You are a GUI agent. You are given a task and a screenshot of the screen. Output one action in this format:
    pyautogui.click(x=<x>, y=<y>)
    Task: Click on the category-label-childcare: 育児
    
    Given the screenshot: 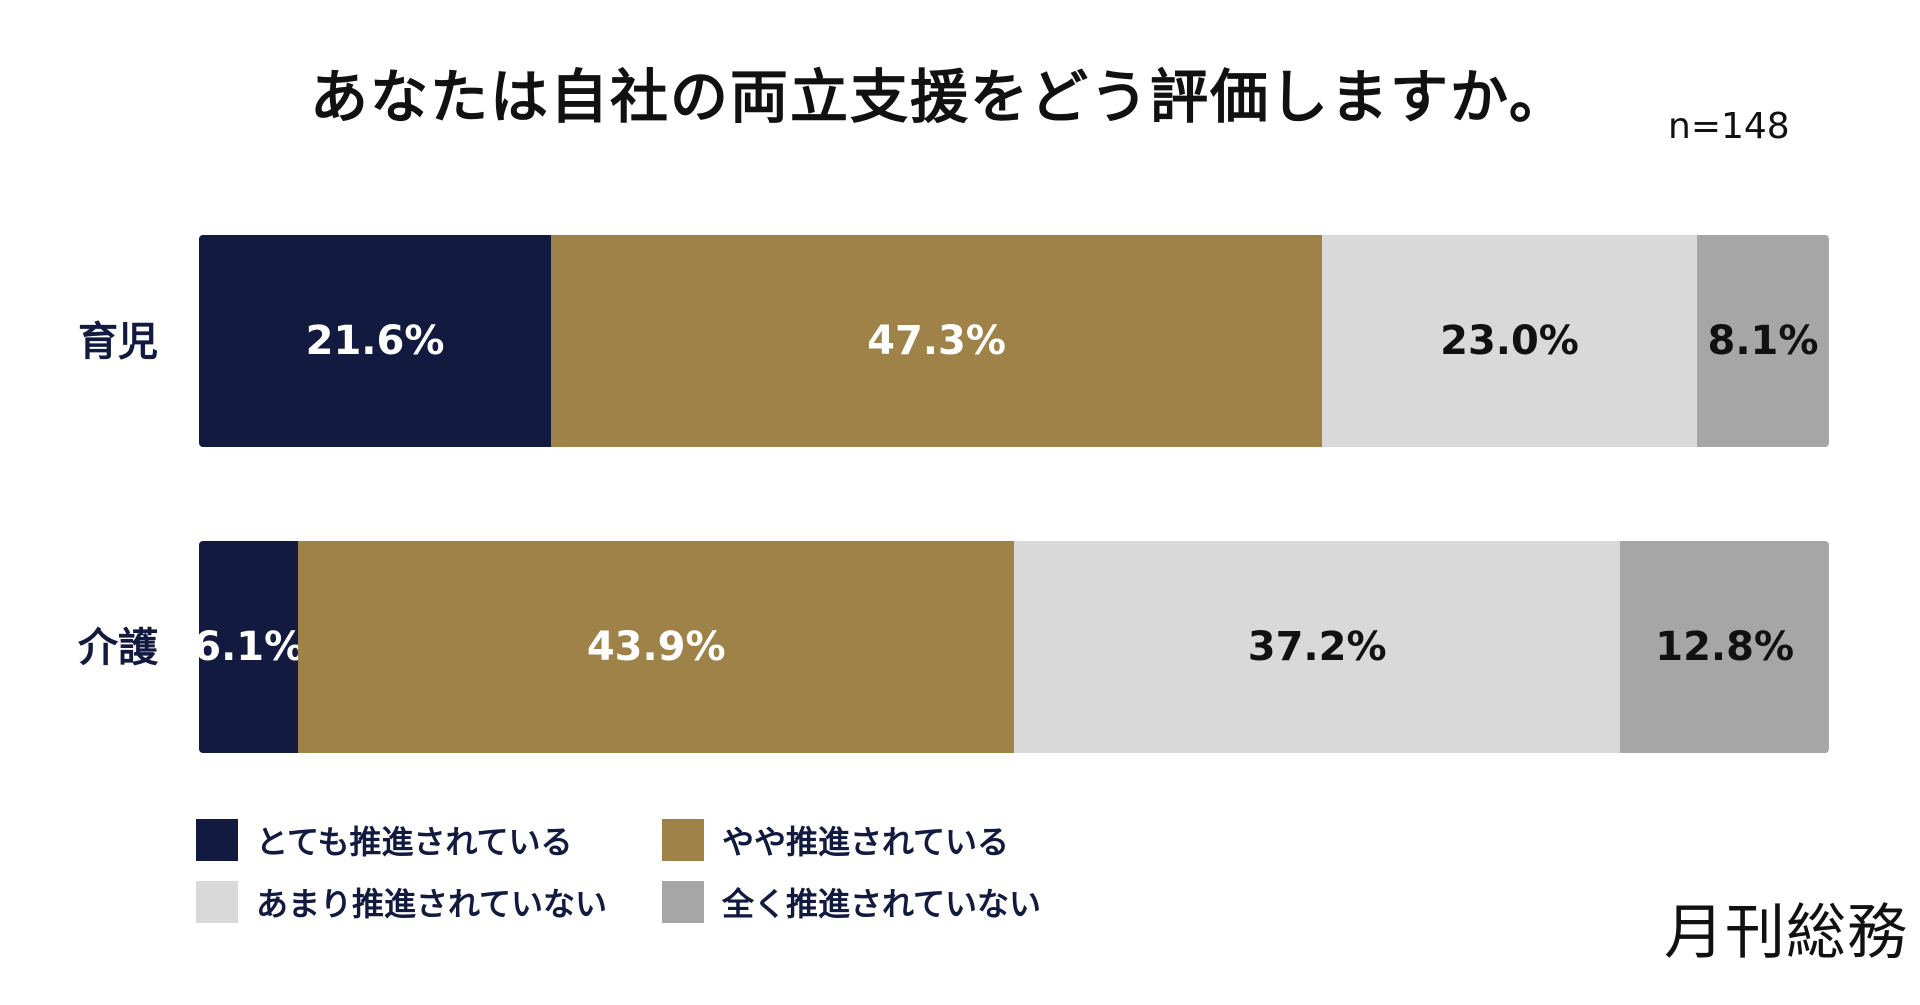 What is the action you would take?
    pyautogui.click(x=118, y=342)
    